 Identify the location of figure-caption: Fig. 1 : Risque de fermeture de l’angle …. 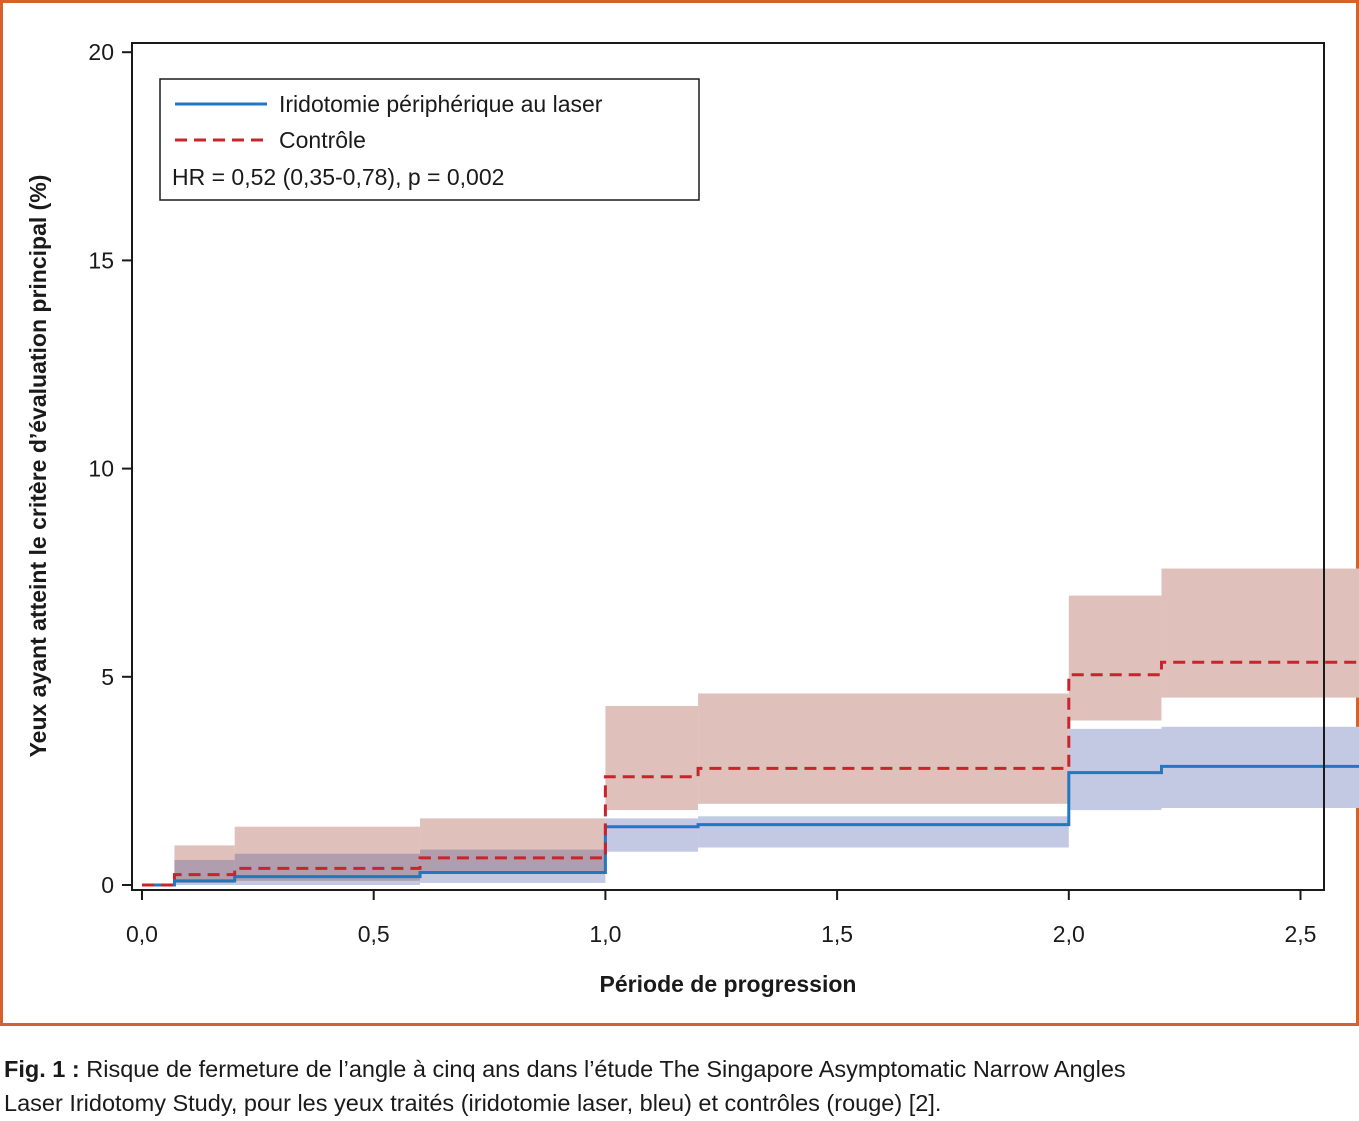
(680, 1086).